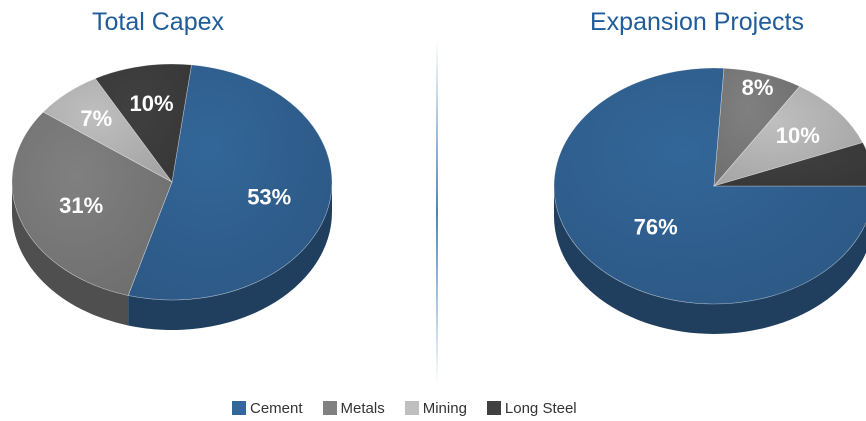 This screenshot has height=421, width=866. Describe the element at coordinates (437, 212) in the screenshot. I see `chart-divider` at that location.